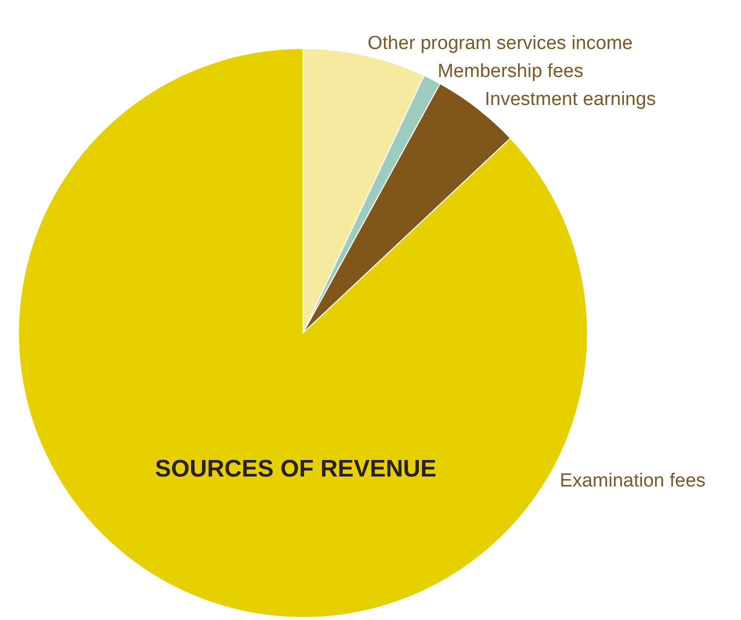  What do you see at coordinates (633, 481) in the screenshot?
I see `slice-label: Examination fees` at bounding box center [633, 481].